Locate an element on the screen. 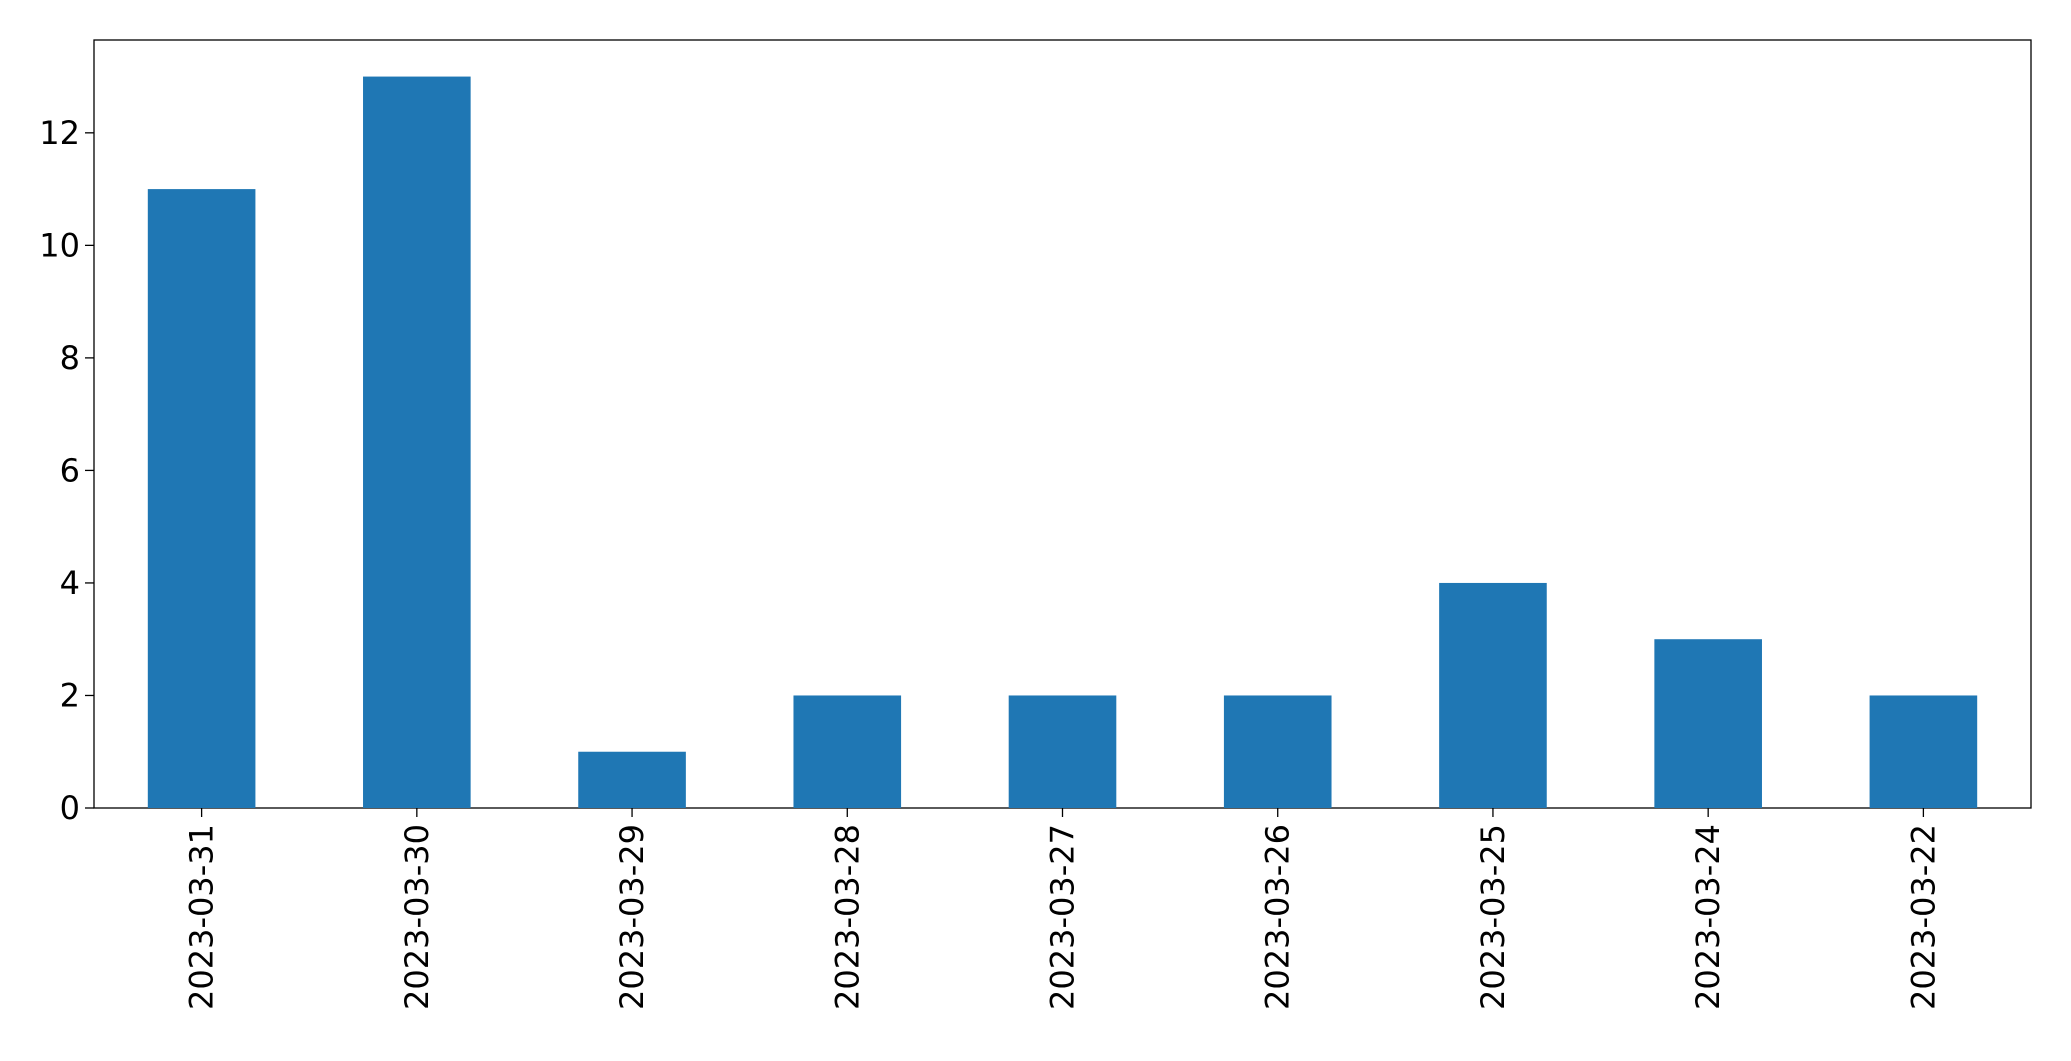 The width and height of the screenshot is (2071, 1061). x-tick-label: 2023-03-27 is located at coordinates (1063, 917).